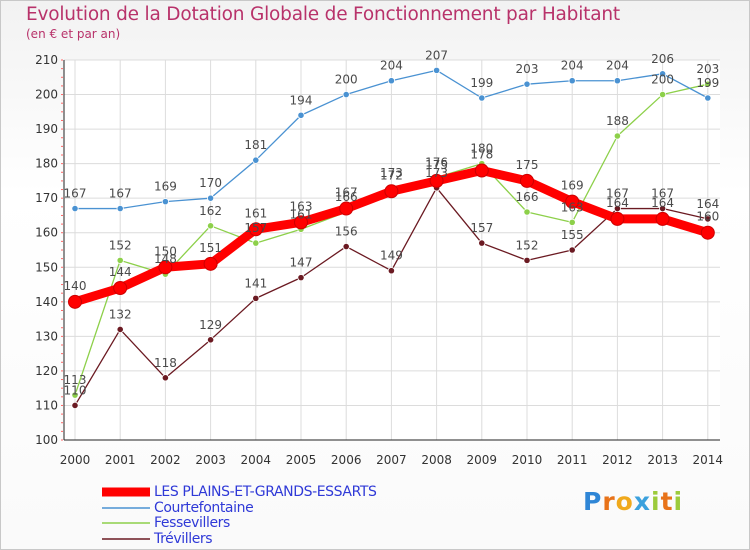  What do you see at coordinates (46, 440) in the screenshot?
I see `y-tick-label: 100` at bounding box center [46, 440].